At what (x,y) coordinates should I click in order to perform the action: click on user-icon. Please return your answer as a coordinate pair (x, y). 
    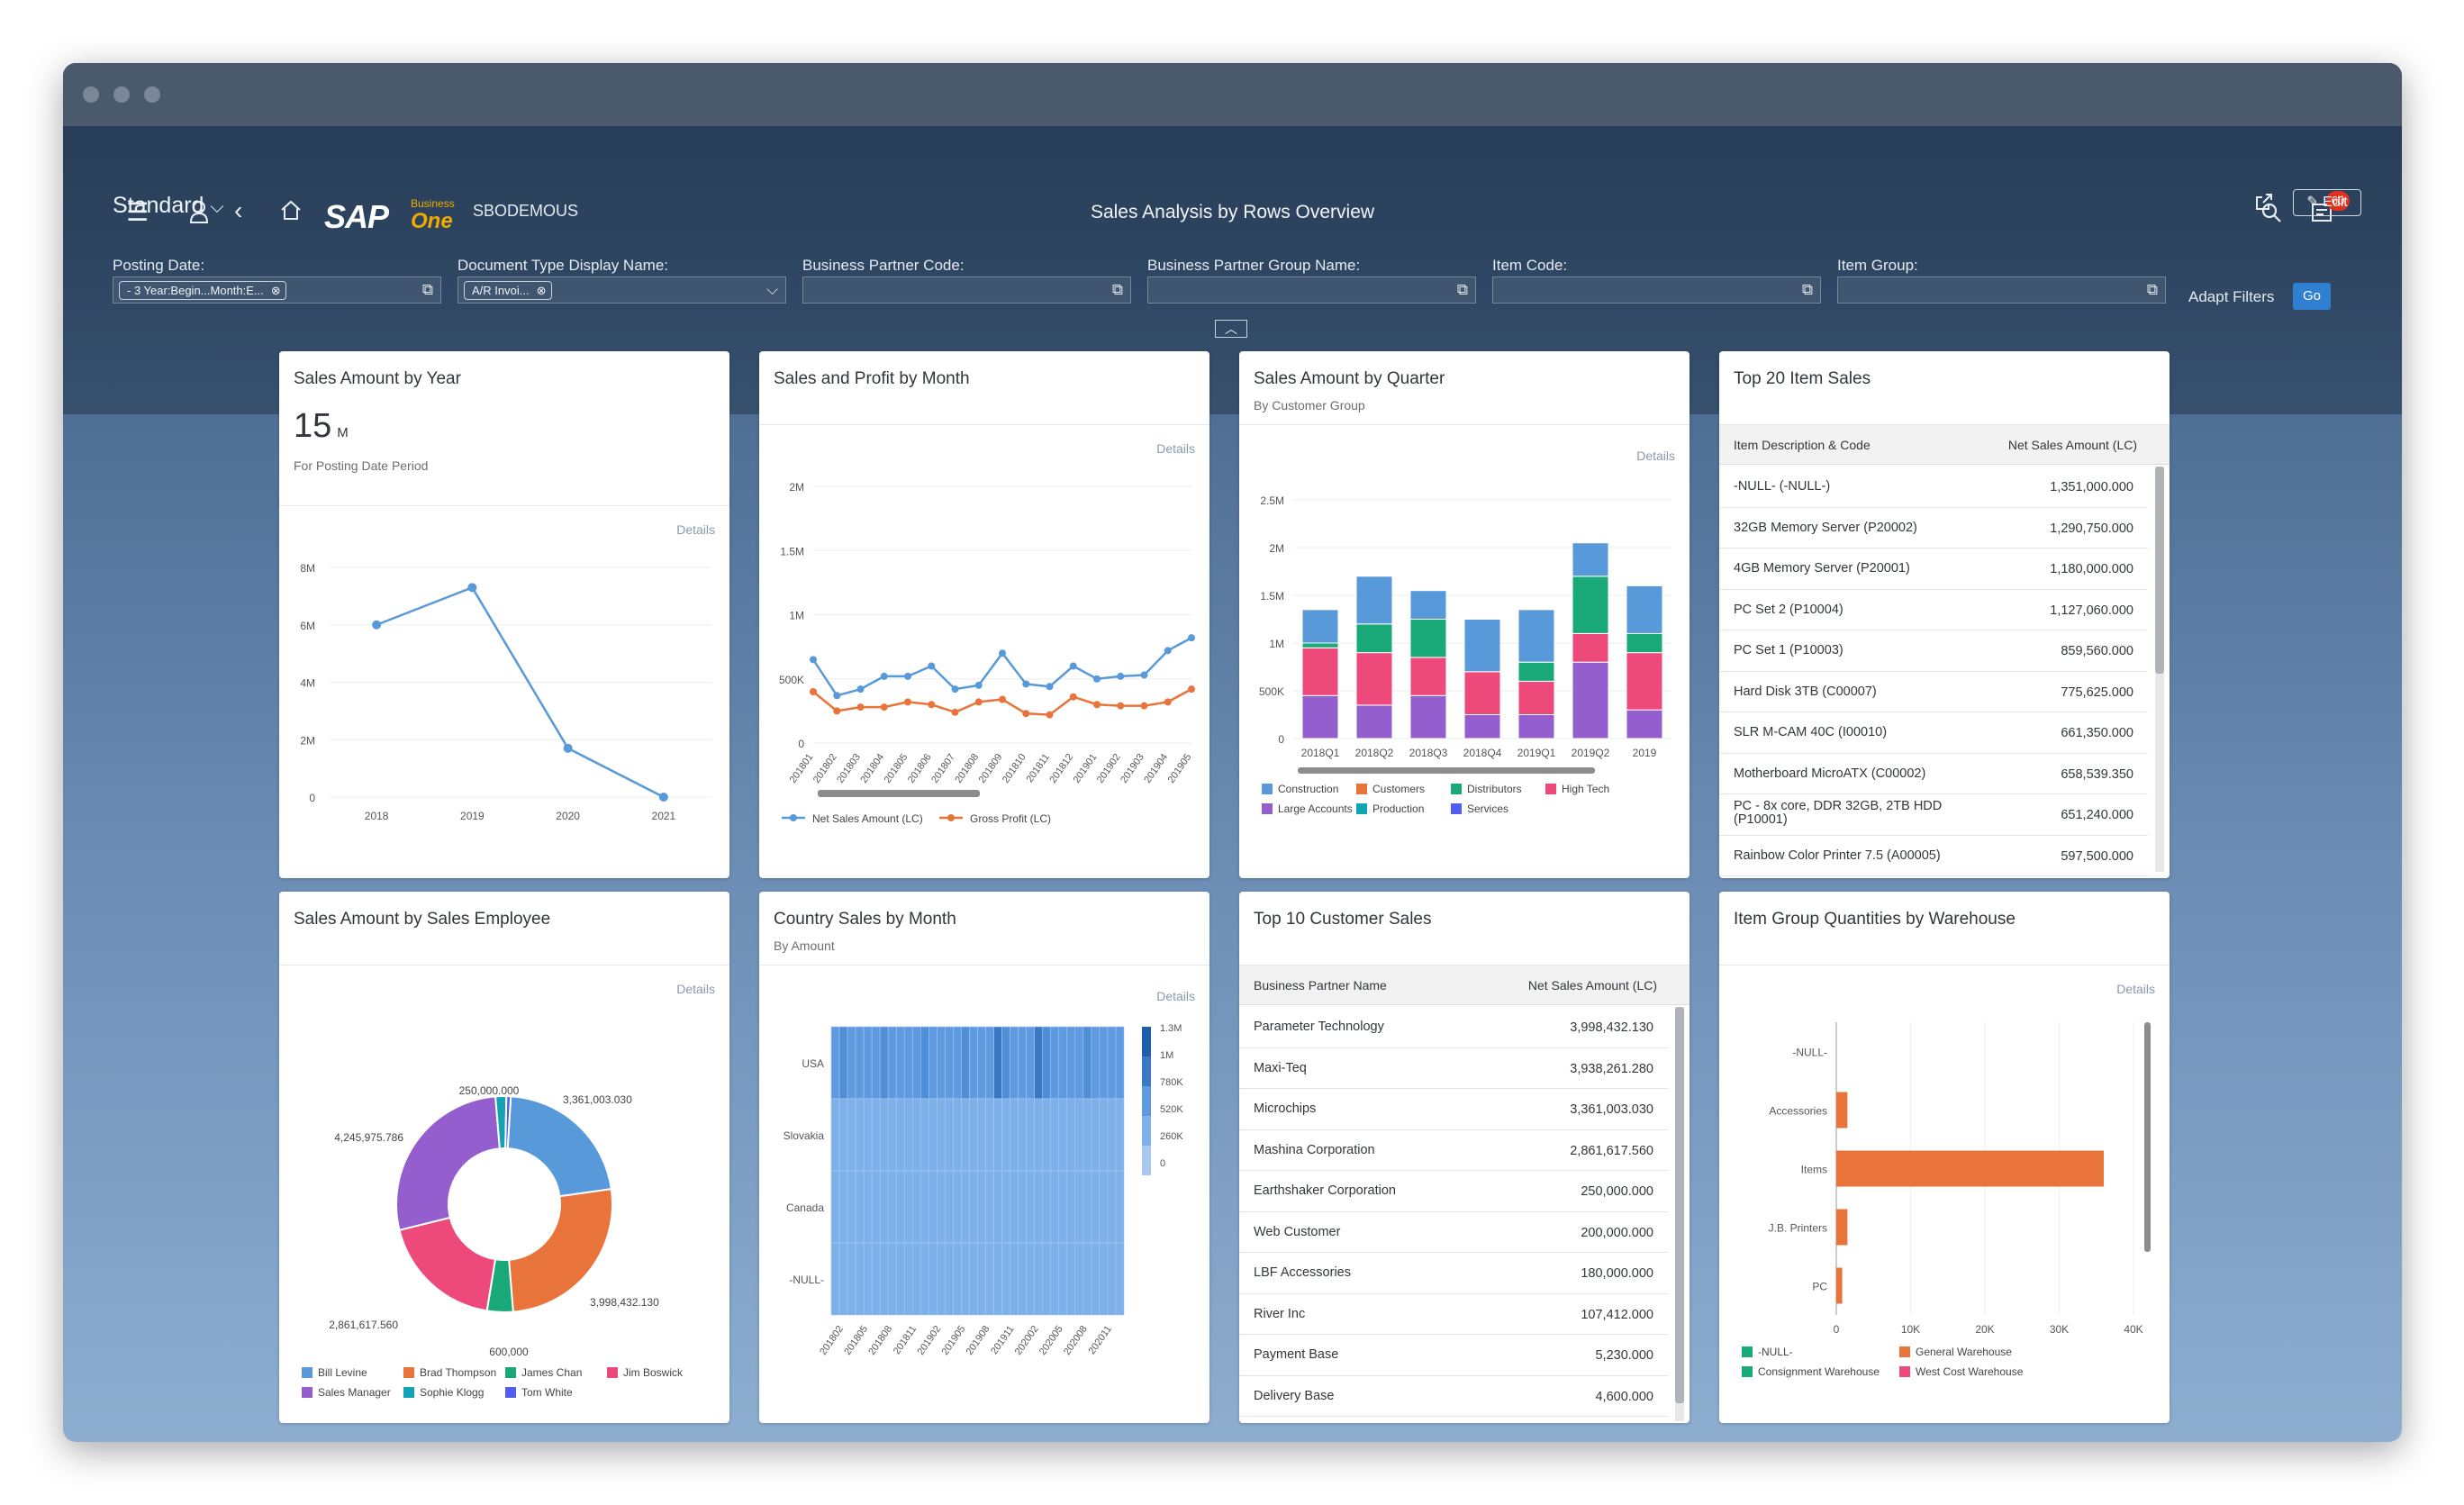
    Looking at the image, I should click on (199, 214).